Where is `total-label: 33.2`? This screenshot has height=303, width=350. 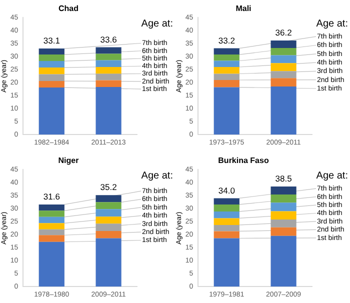 total-label: 33.2 is located at coordinates (227, 40).